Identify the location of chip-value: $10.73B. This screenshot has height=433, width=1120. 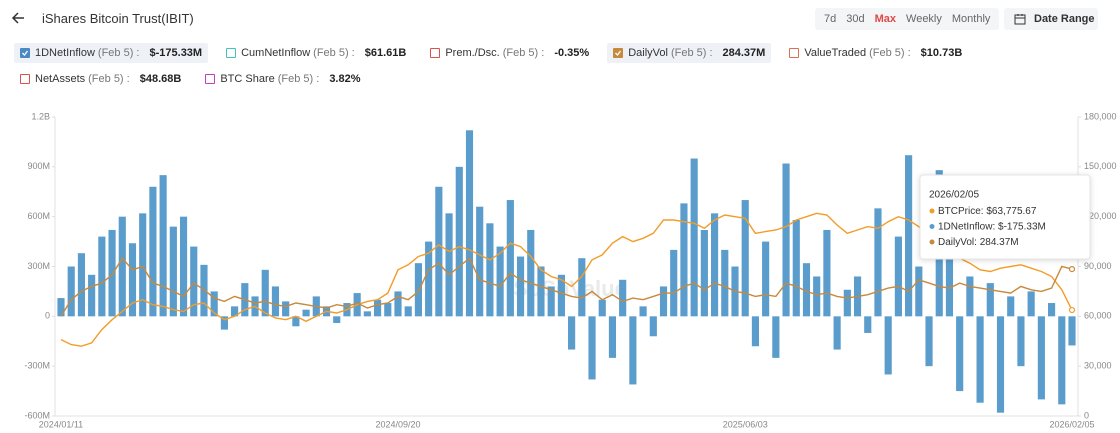
(941, 53).